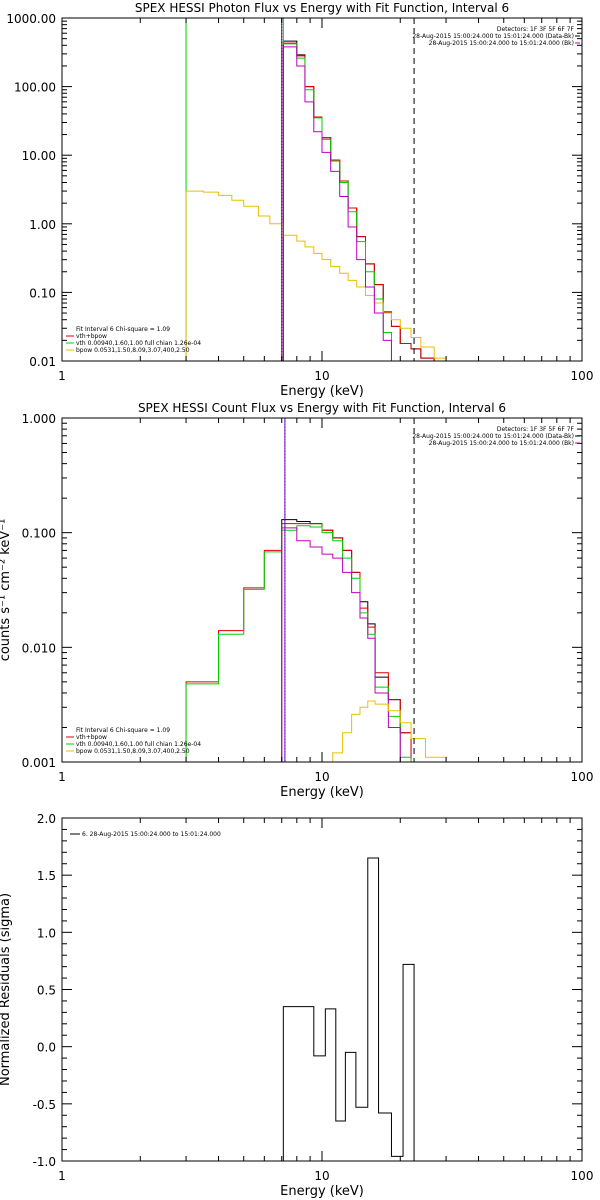 This screenshot has width=600, height=1200. What do you see at coordinates (42, 362) in the screenshot?
I see `y-tick-label: 0.01` at bounding box center [42, 362].